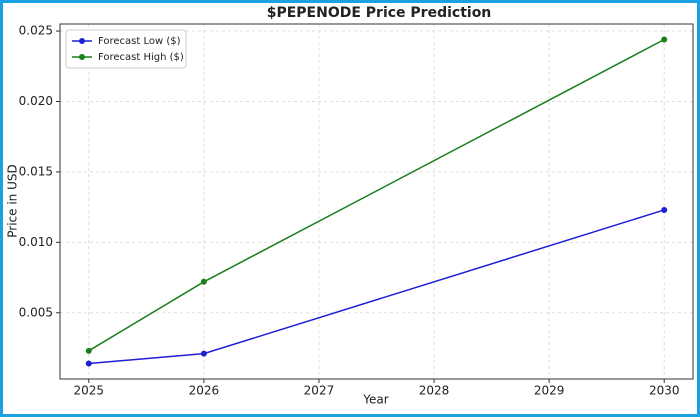 The width and height of the screenshot is (700, 417). What do you see at coordinates (379, 13) in the screenshot?
I see `chart-title: $PEPENODE Price Prediction` at bounding box center [379, 13].